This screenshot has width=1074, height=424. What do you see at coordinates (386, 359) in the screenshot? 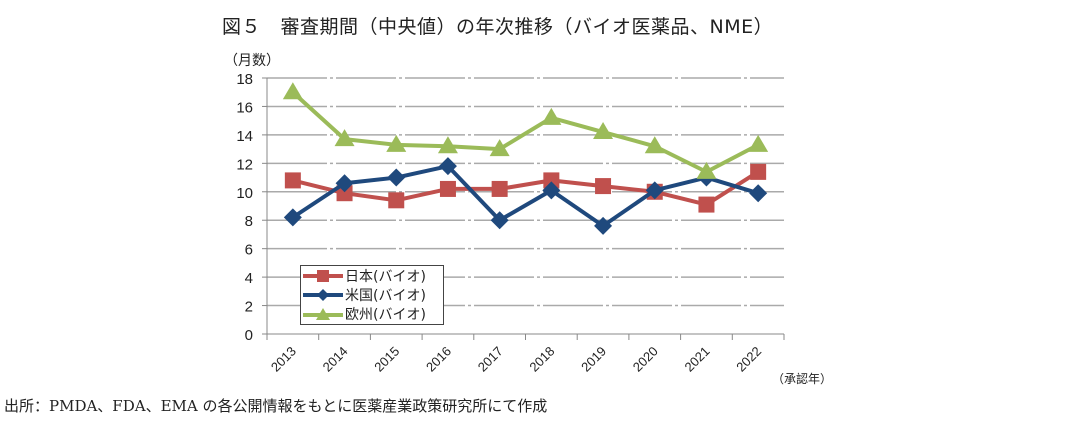
I see `x-tick-label: 2015` at bounding box center [386, 359].